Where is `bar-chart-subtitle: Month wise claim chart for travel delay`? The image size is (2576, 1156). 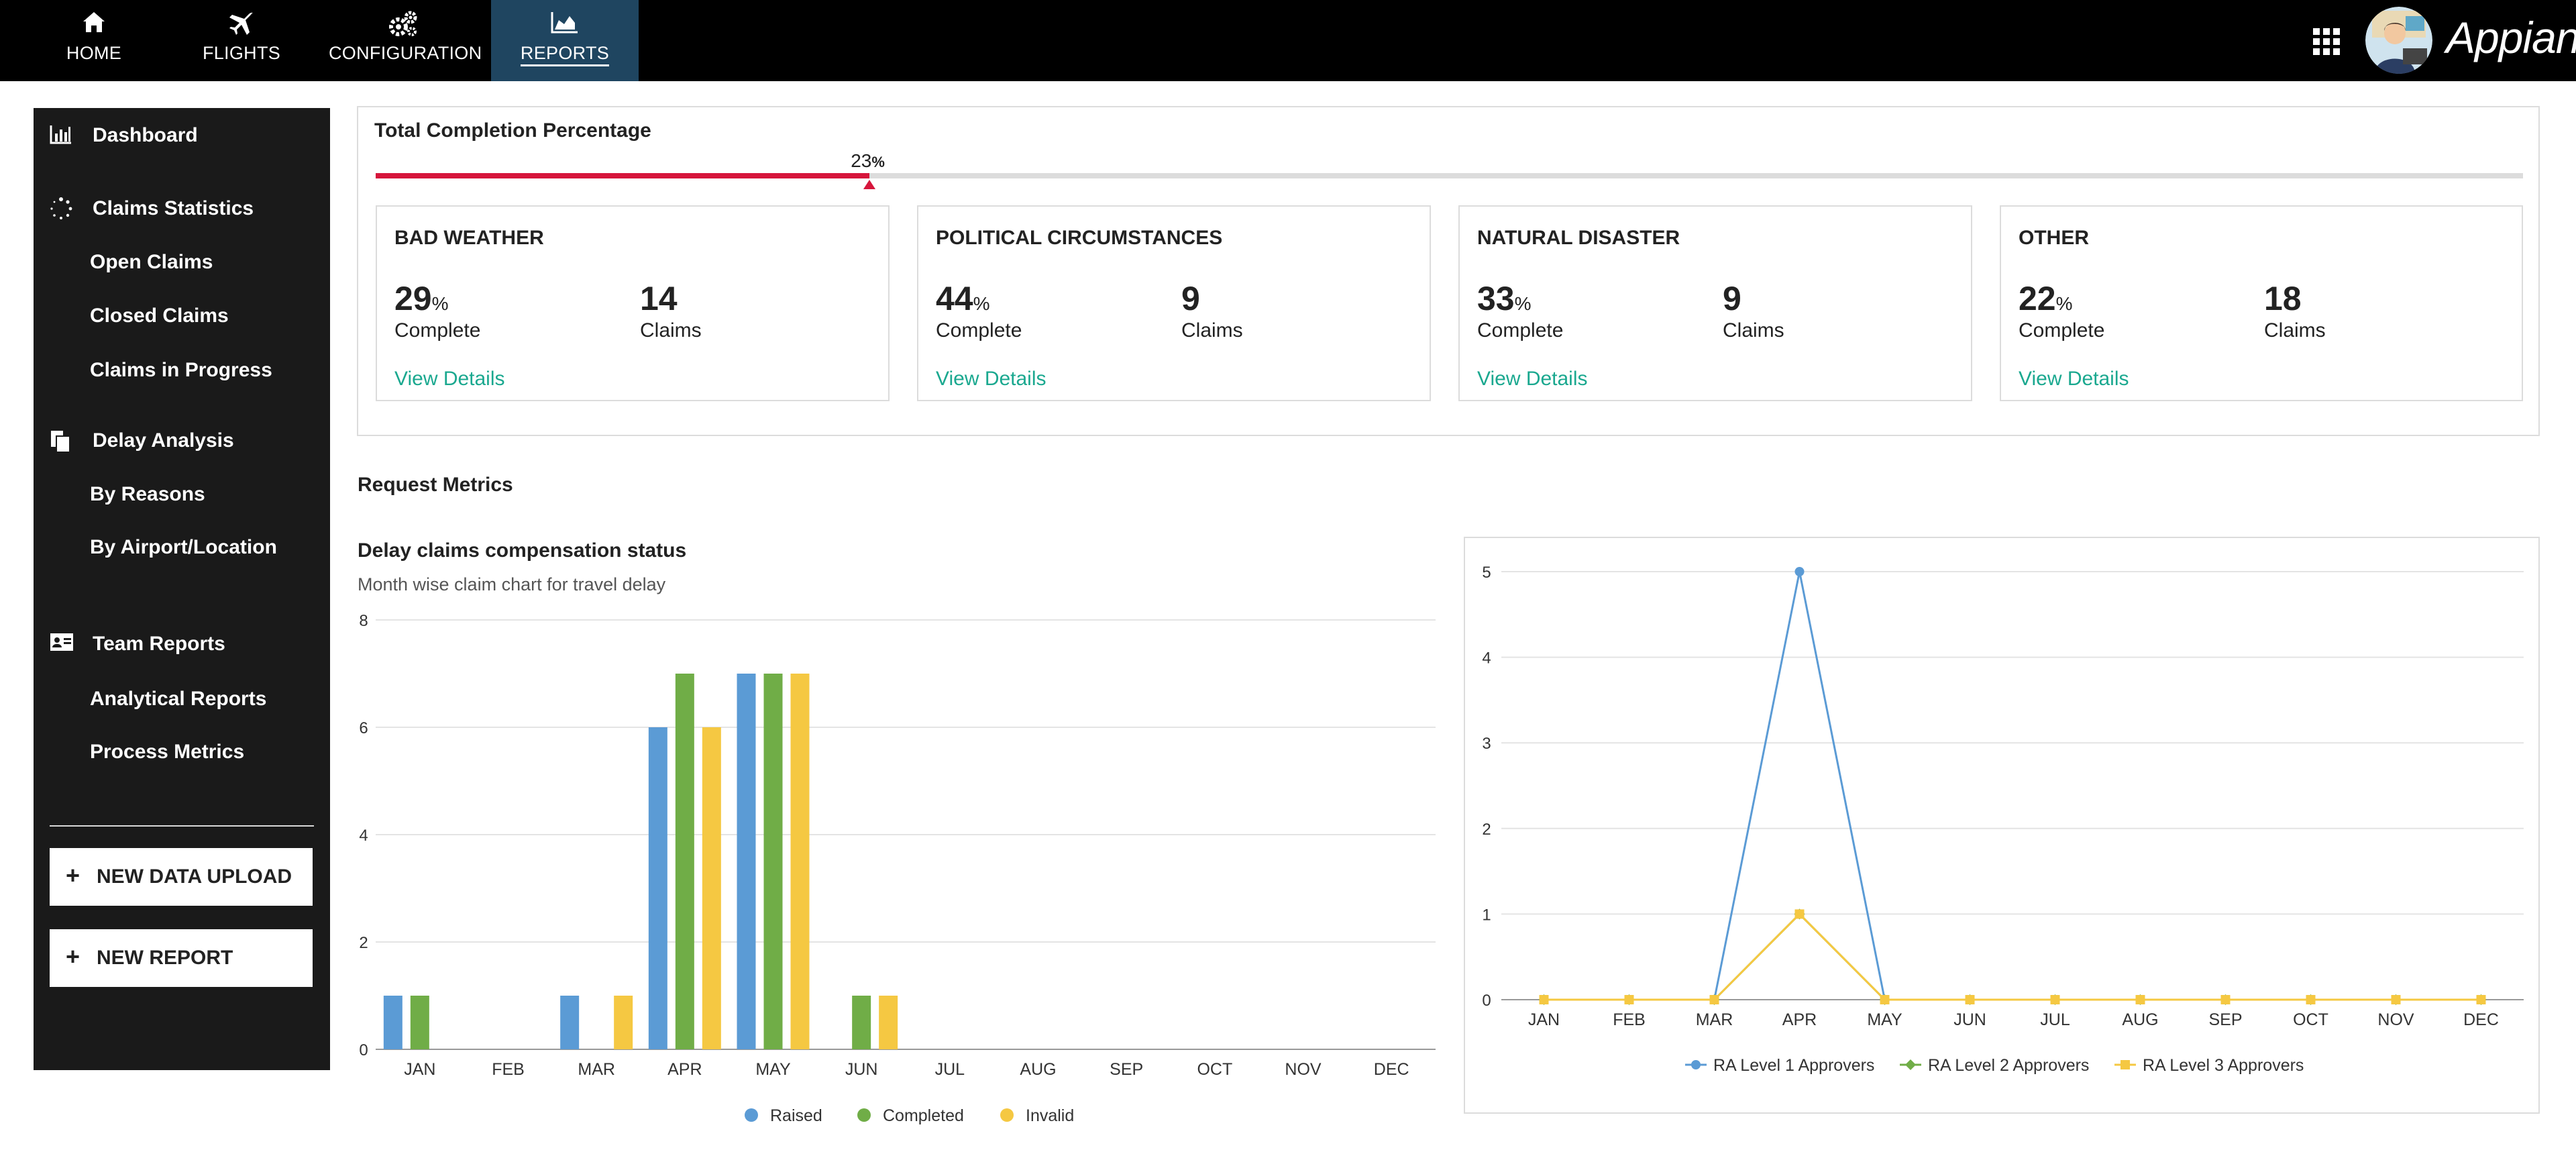 bar-chart-subtitle: Month wise claim chart for travel delay is located at coordinates (512, 584).